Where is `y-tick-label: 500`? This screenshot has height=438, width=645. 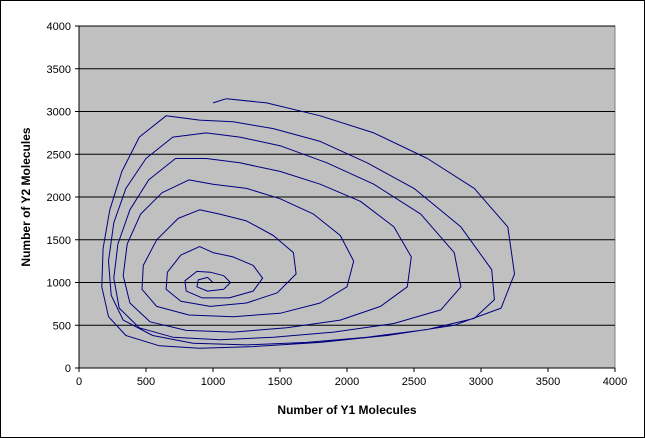 y-tick-label: 500 is located at coordinates (62, 326).